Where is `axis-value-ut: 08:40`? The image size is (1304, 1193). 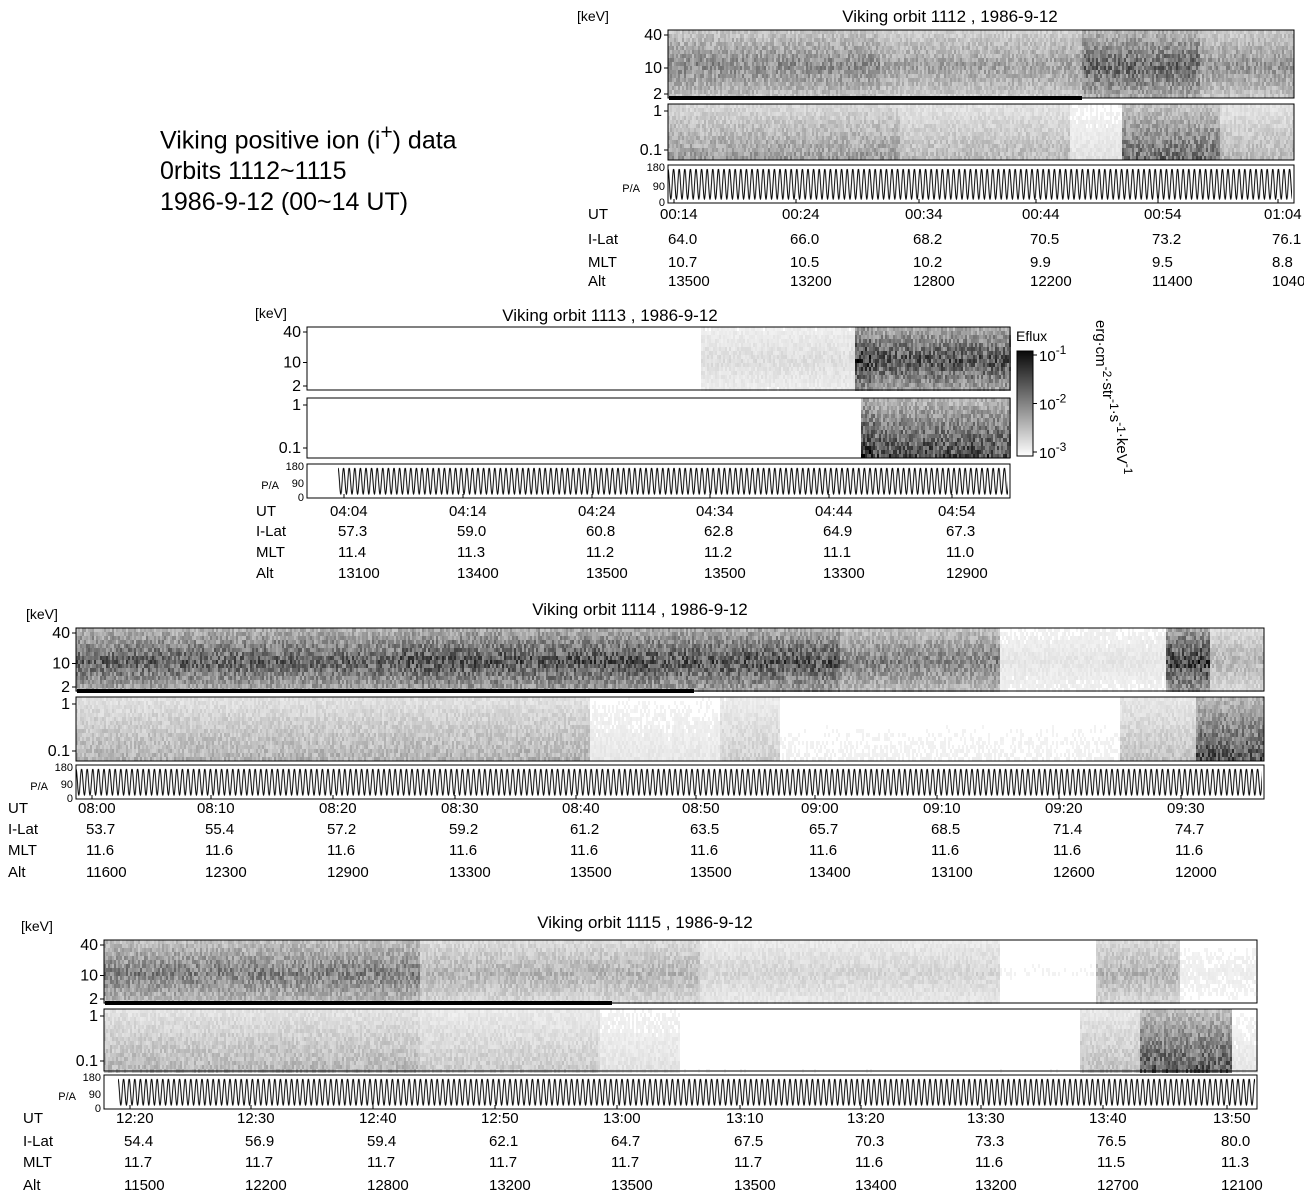 axis-value-ut: 08:40 is located at coordinates (581, 808).